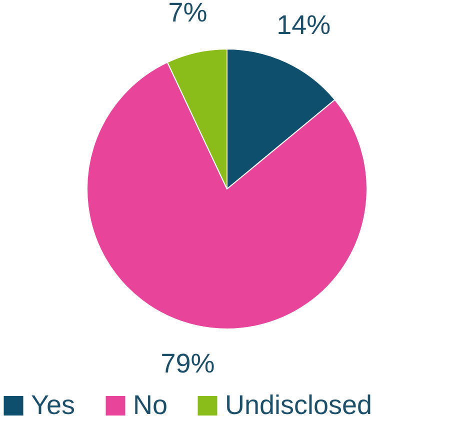 The width and height of the screenshot is (454, 432). What do you see at coordinates (303, 25) in the screenshot?
I see `data-label: 14%` at bounding box center [303, 25].